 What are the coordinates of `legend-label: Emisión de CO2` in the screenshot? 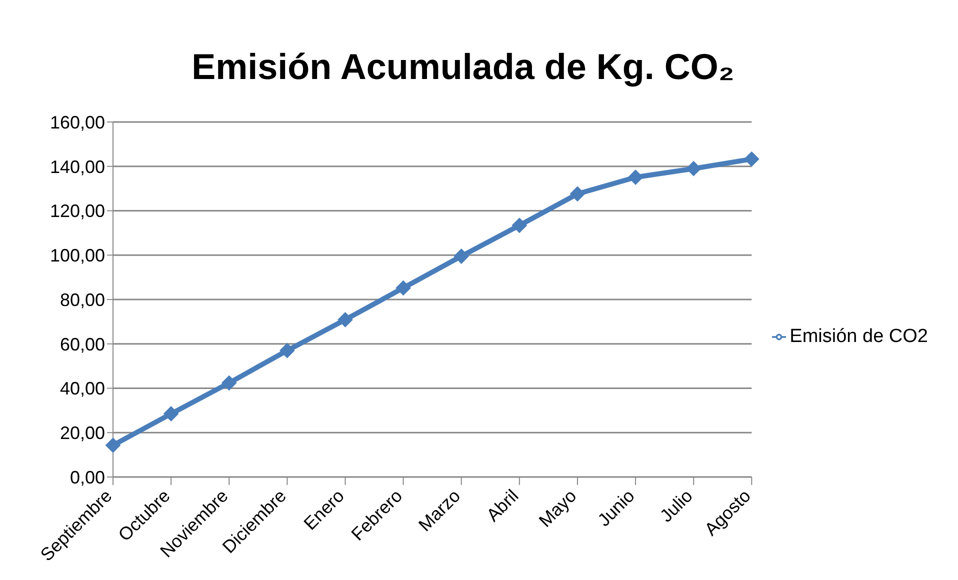 It's located at (859, 336).